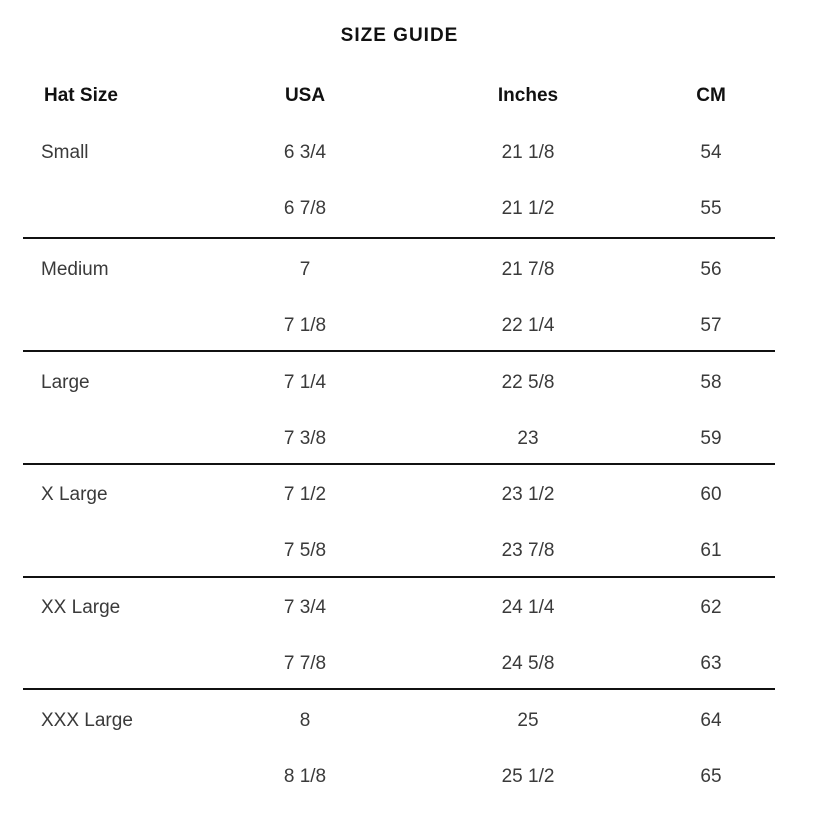  I want to click on inches-size: 25 1/2, so click(528, 776).